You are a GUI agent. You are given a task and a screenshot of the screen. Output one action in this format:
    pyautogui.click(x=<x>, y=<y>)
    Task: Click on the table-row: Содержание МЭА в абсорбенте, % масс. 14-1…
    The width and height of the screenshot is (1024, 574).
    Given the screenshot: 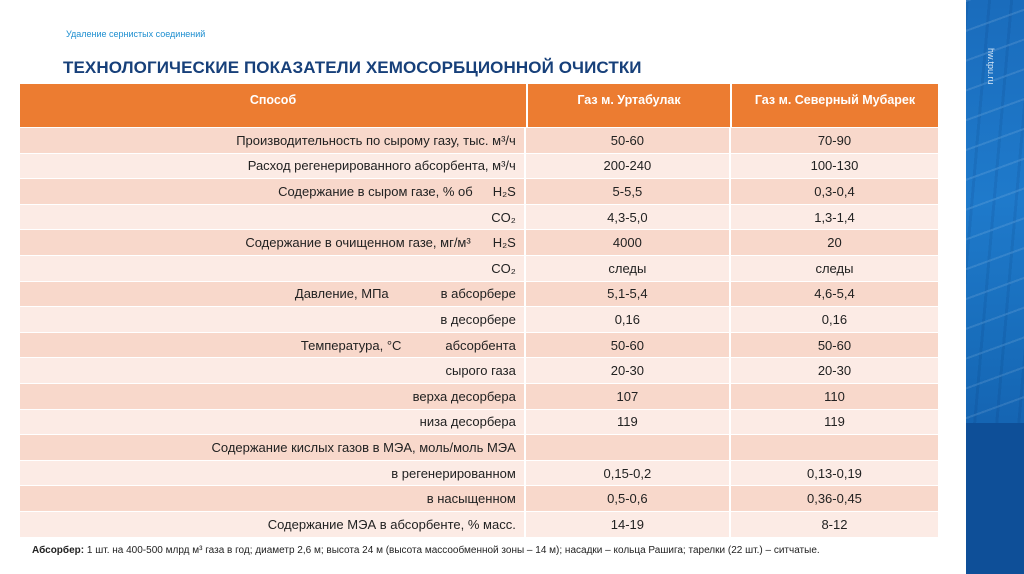 What is the action you would take?
    pyautogui.click(x=479, y=523)
    